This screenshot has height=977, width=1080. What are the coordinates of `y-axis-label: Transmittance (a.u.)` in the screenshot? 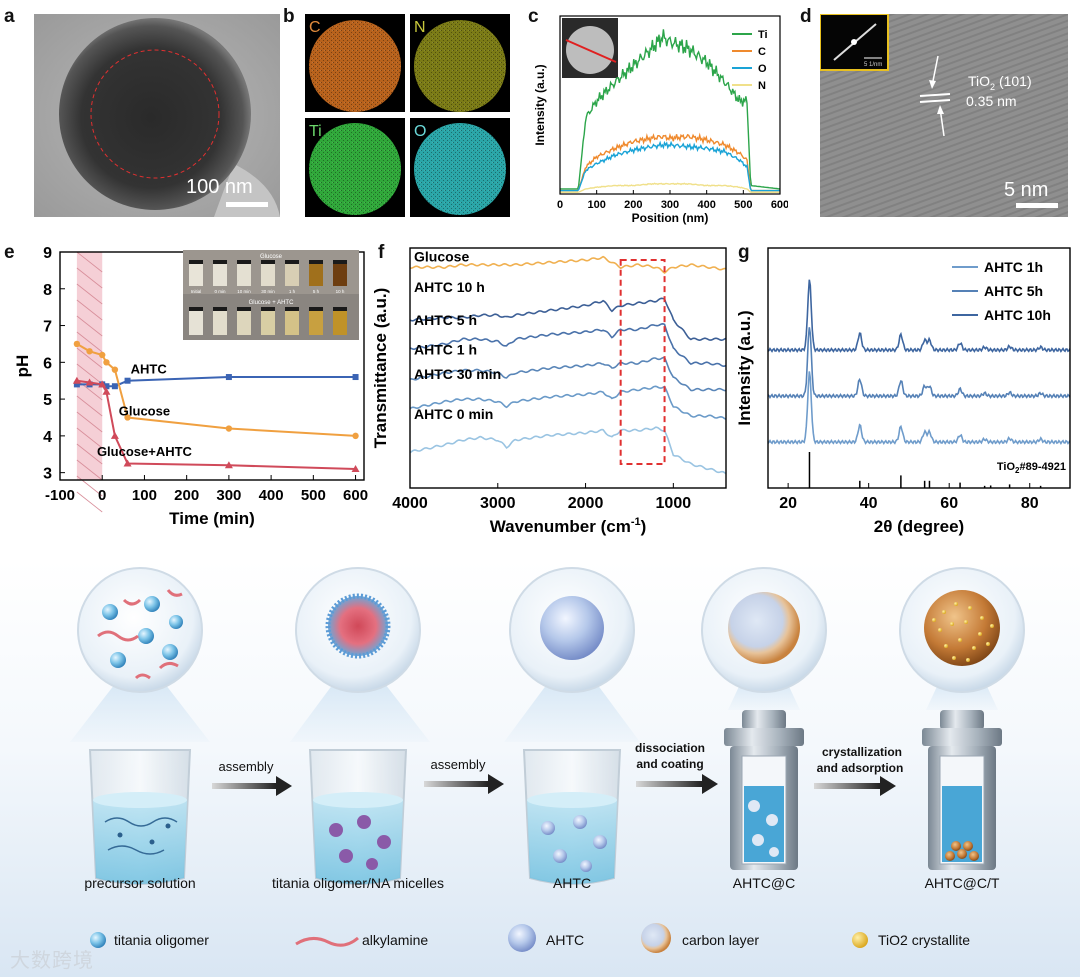 It's located at (381, 368).